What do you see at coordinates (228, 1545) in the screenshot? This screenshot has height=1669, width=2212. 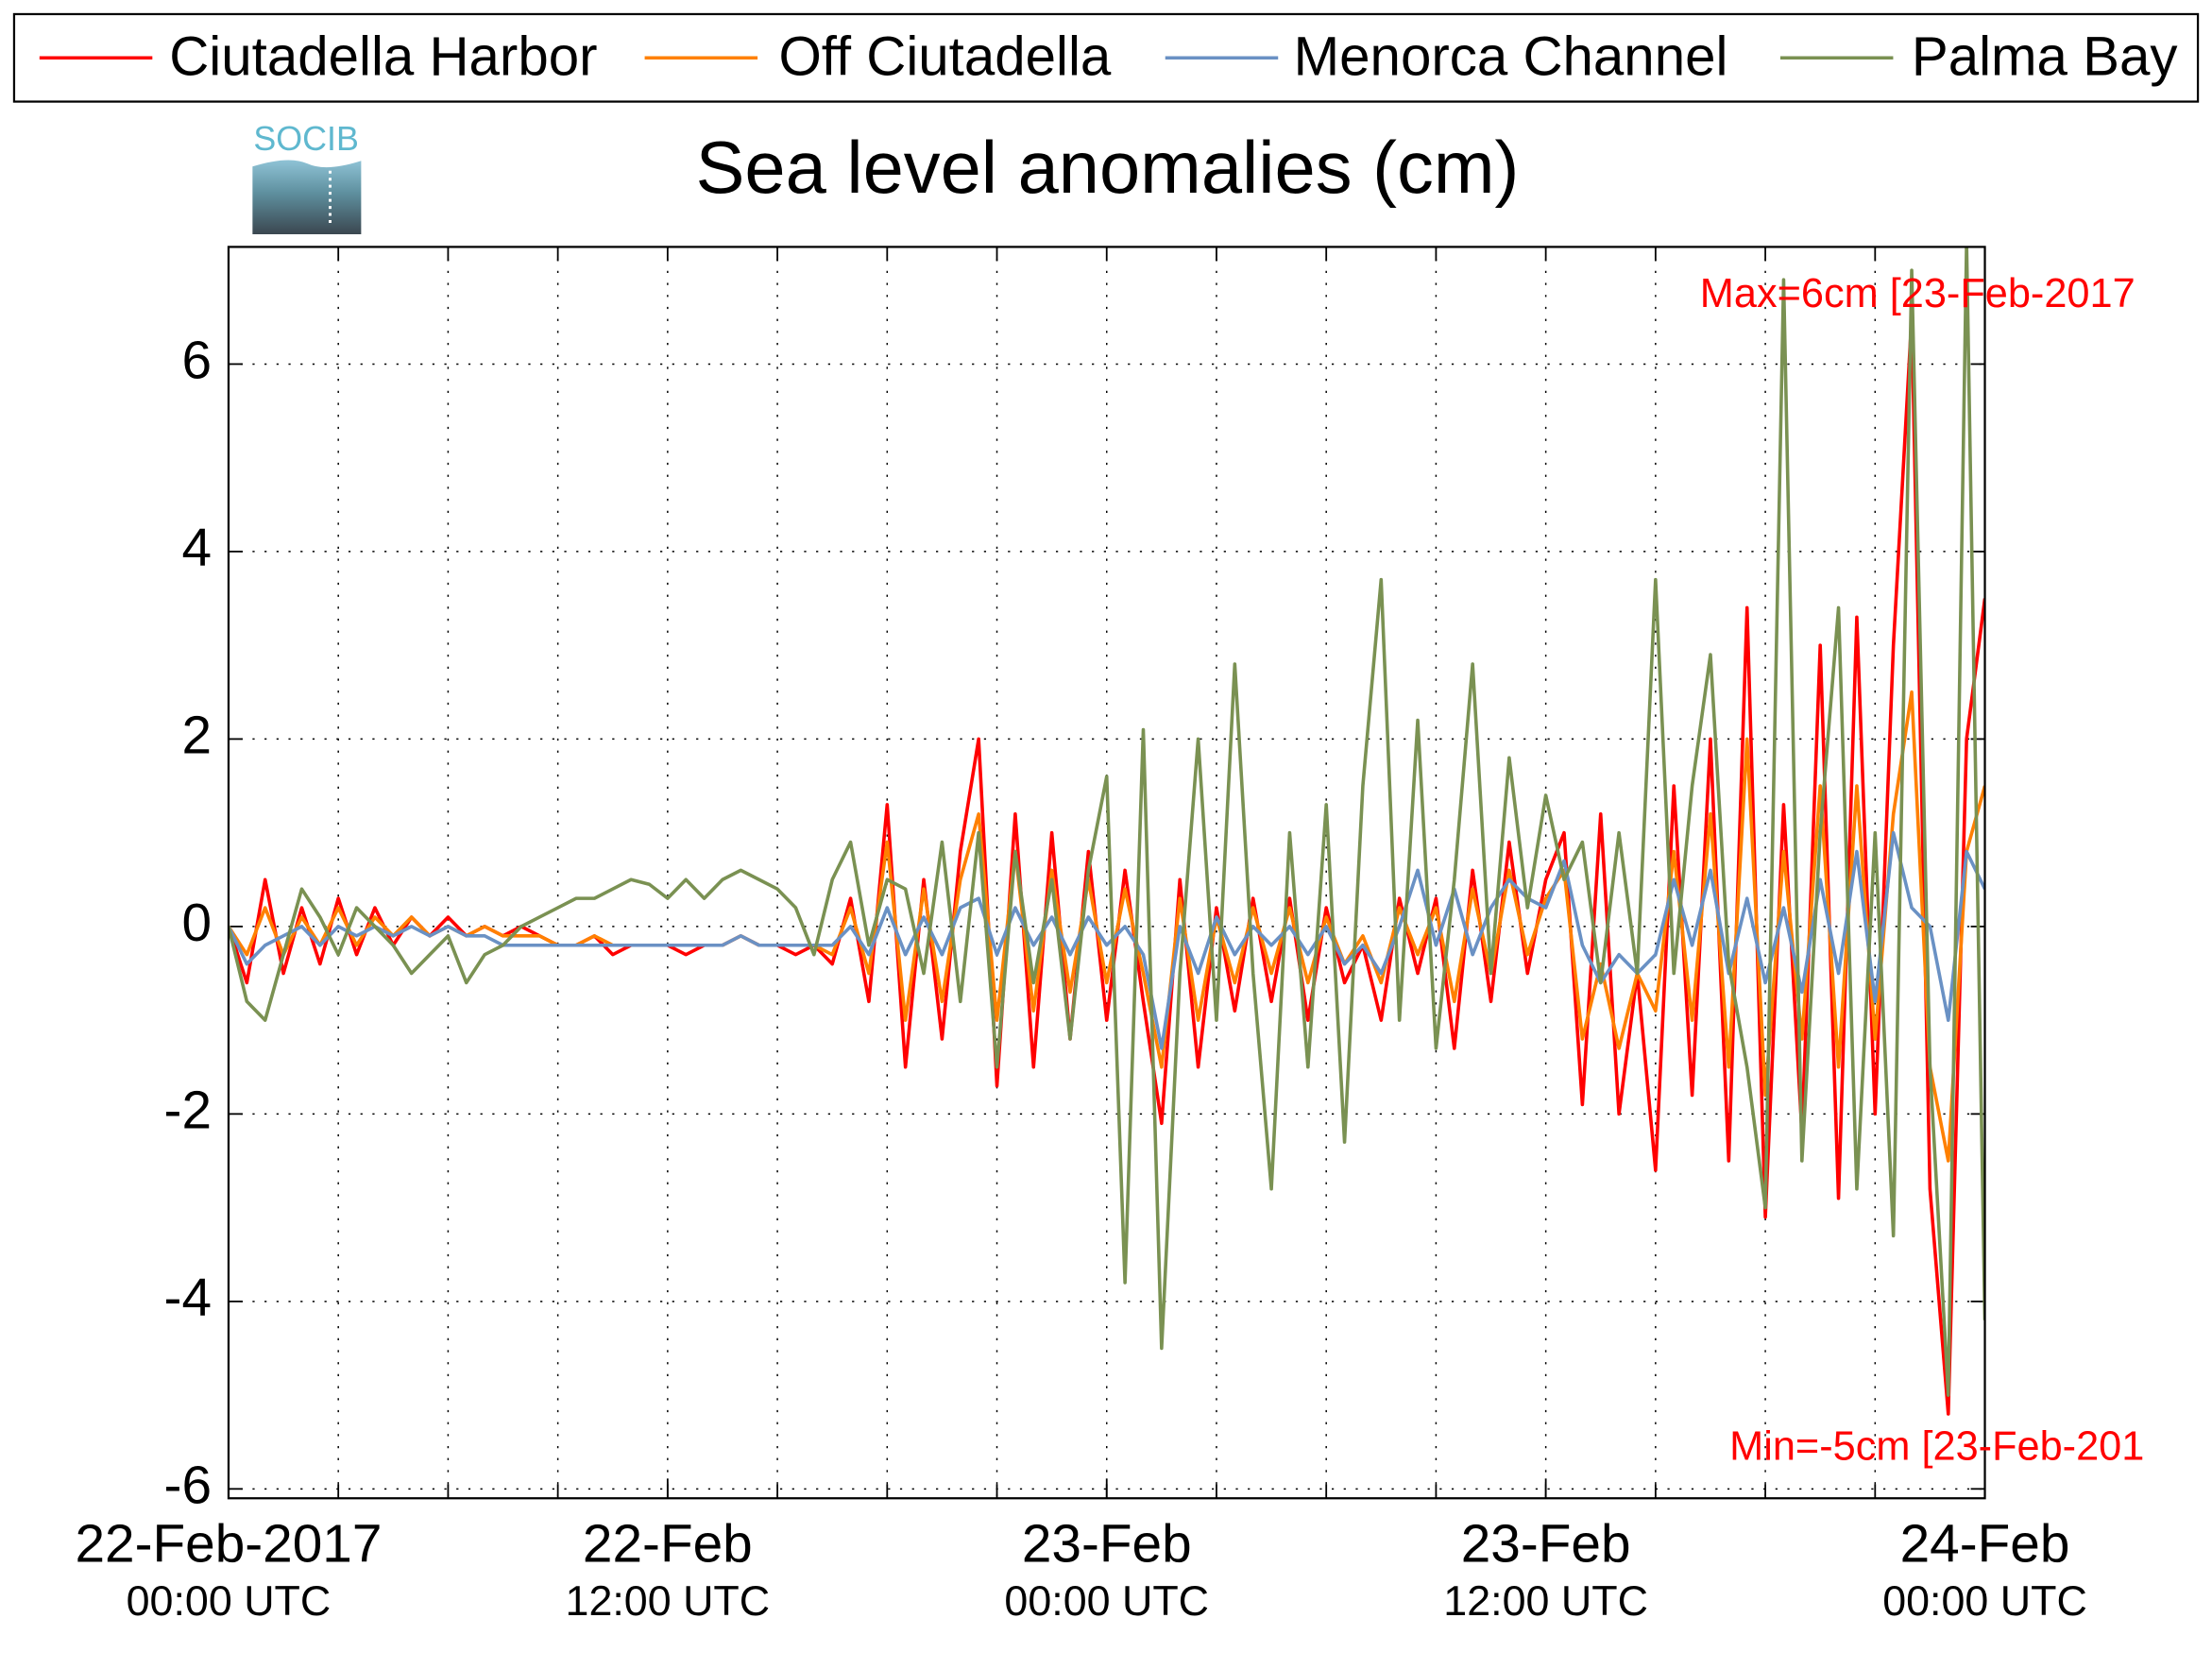 I see `x-tick-label: 22-Feb-2017` at bounding box center [228, 1545].